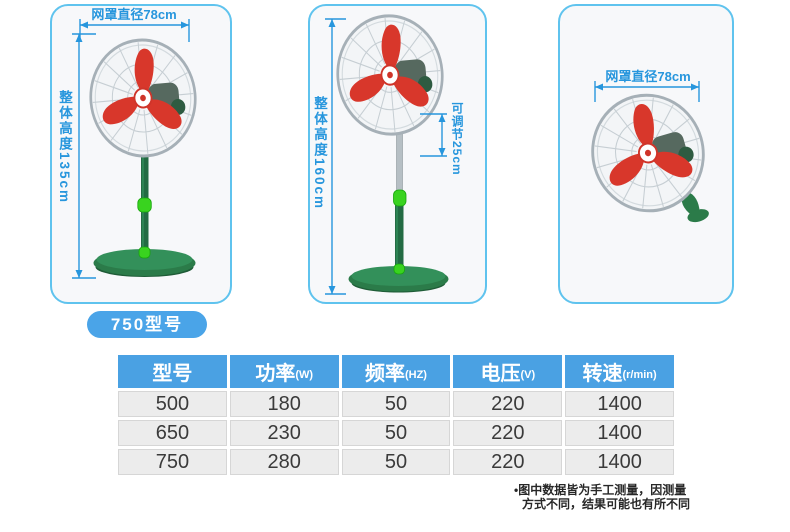 The image size is (790, 532). I want to click on fan-panel-stand-135: 网罩直径78cm 整体高度135cm, so click(141, 154).